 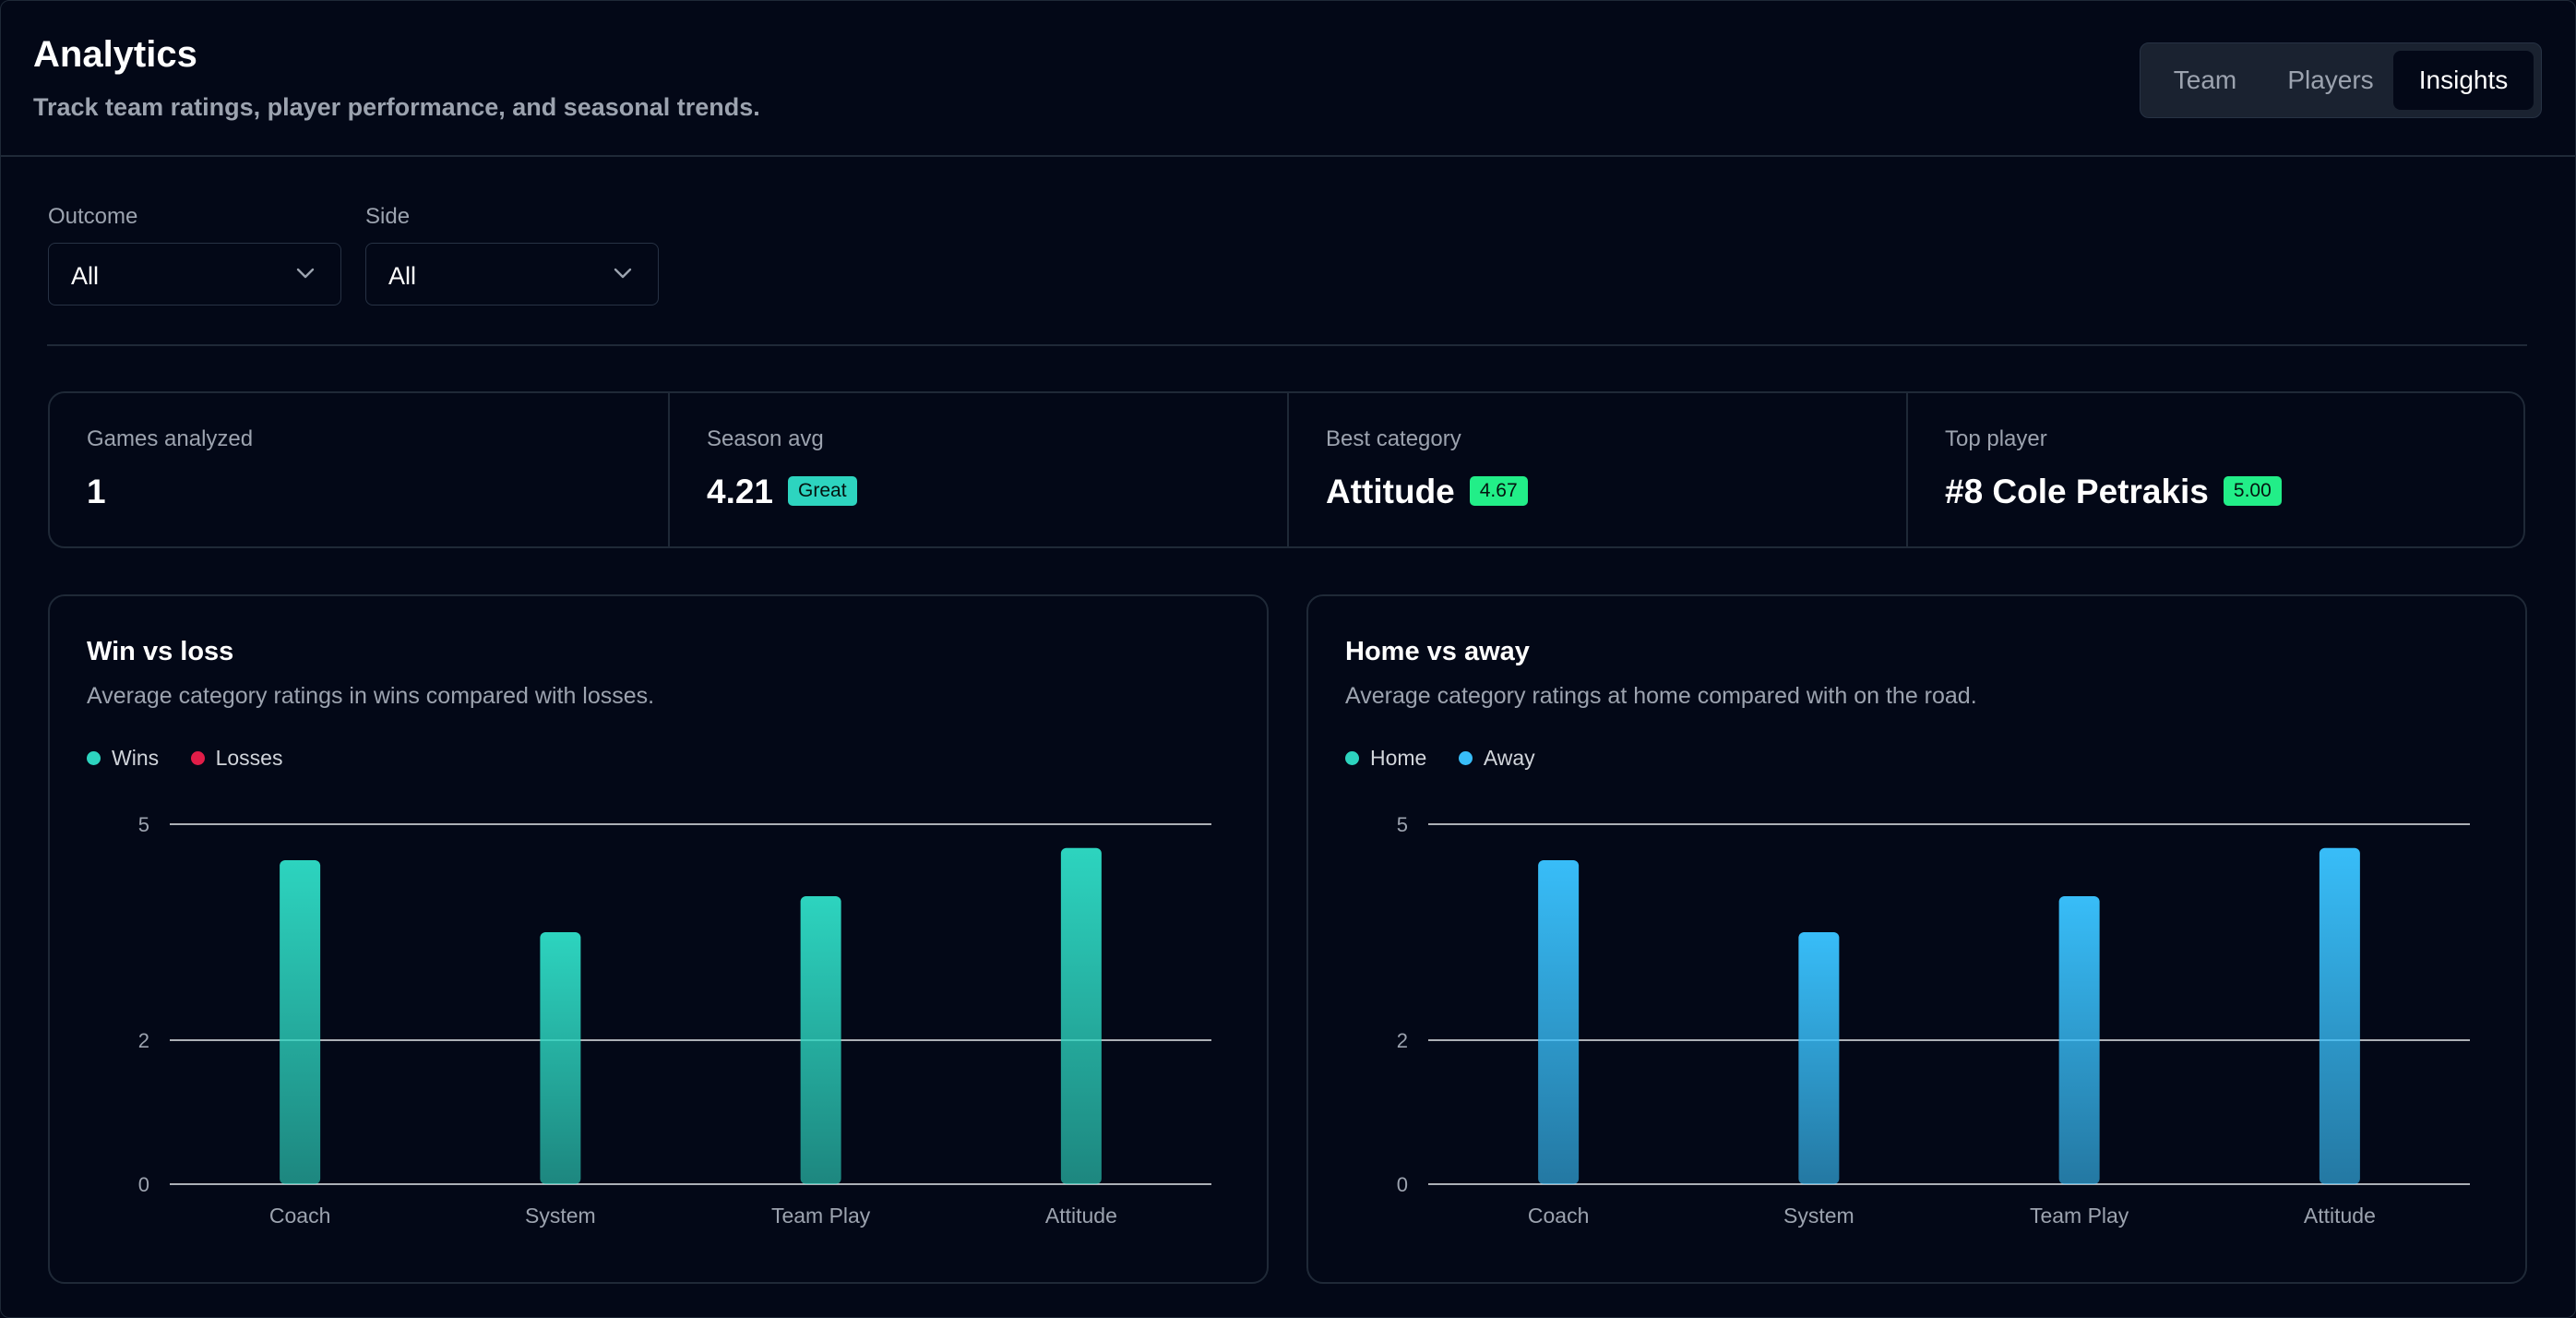 What do you see at coordinates (1390, 491) in the screenshot?
I see `best-category-value: Attitude` at bounding box center [1390, 491].